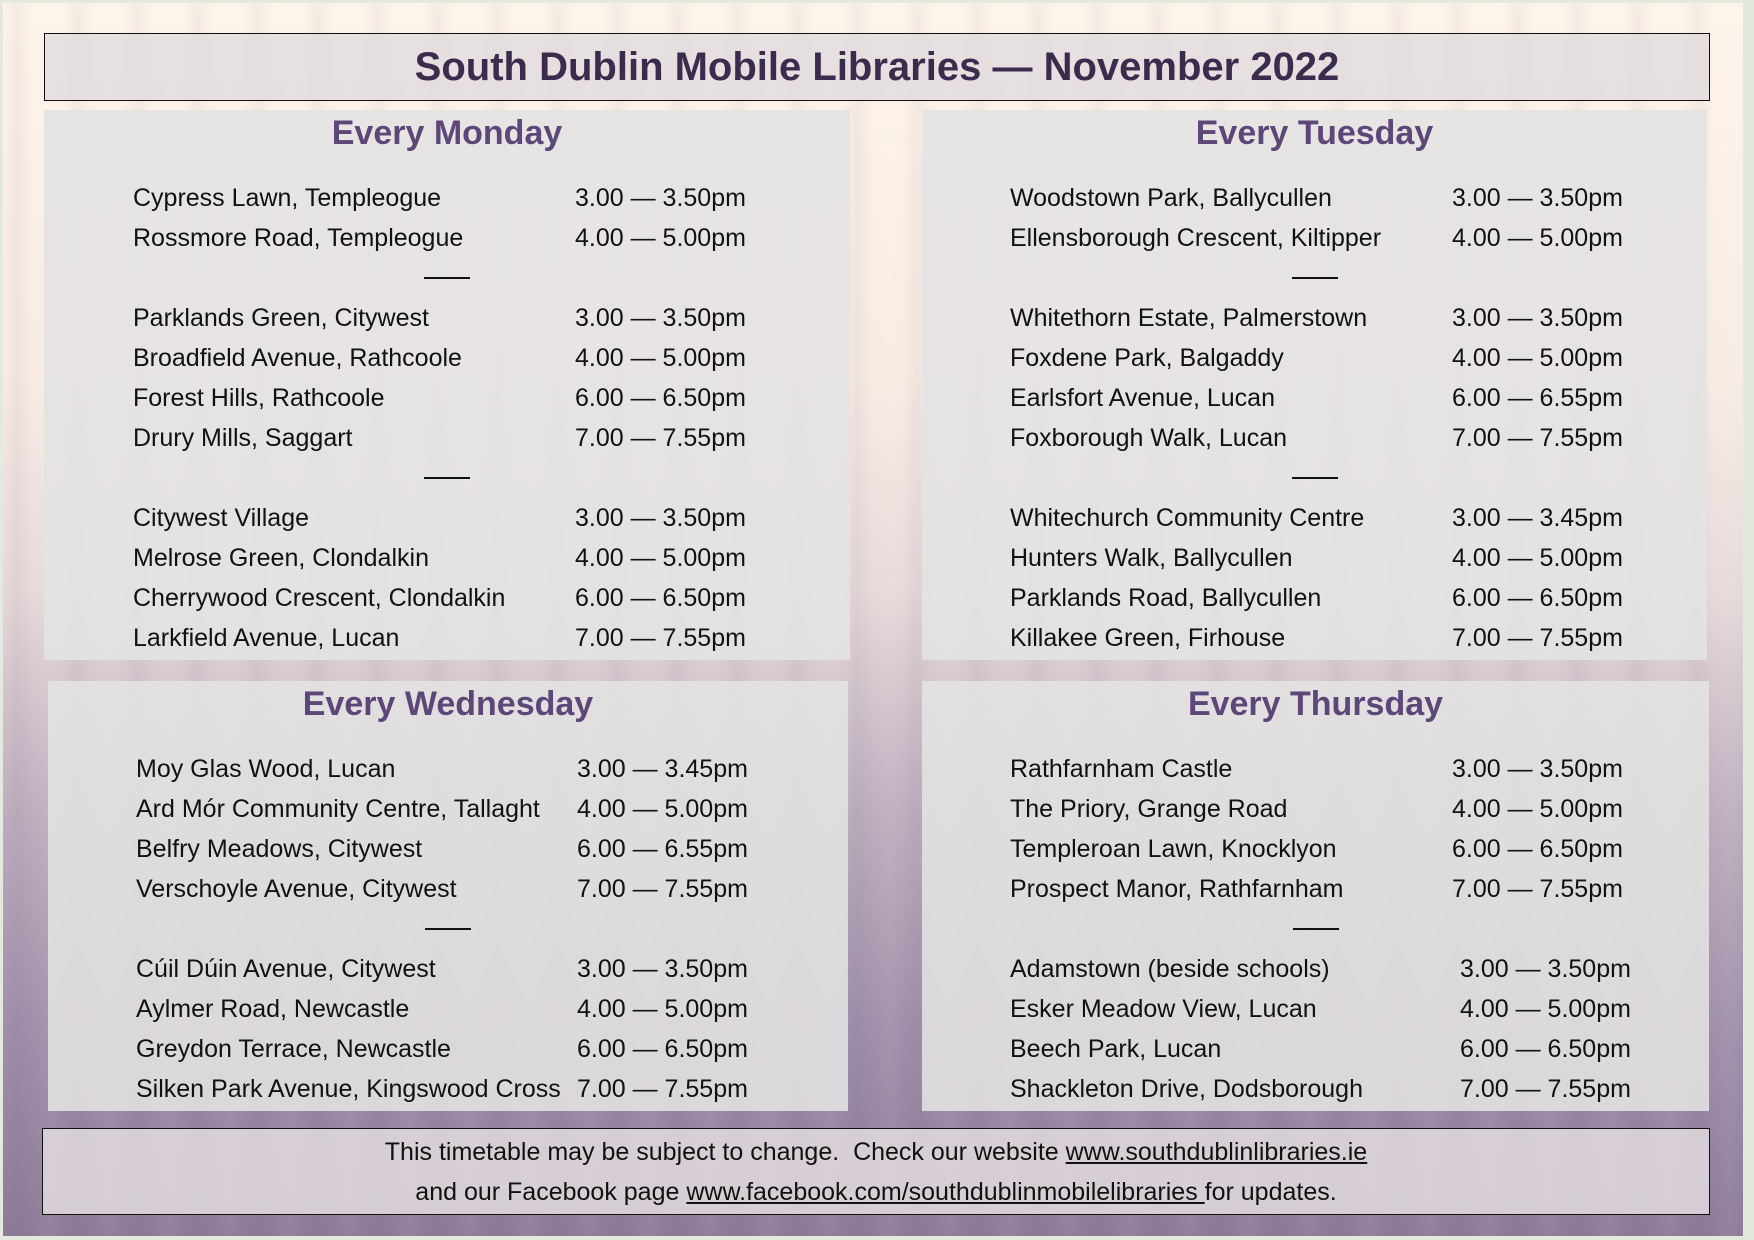 Image resolution: width=1754 pixels, height=1240 pixels. What do you see at coordinates (1314, 638) in the screenshot?
I see `schedule-row: Killakee Green, Firhouse 7.00 — 7.55pm` at bounding box center [1314, 638].